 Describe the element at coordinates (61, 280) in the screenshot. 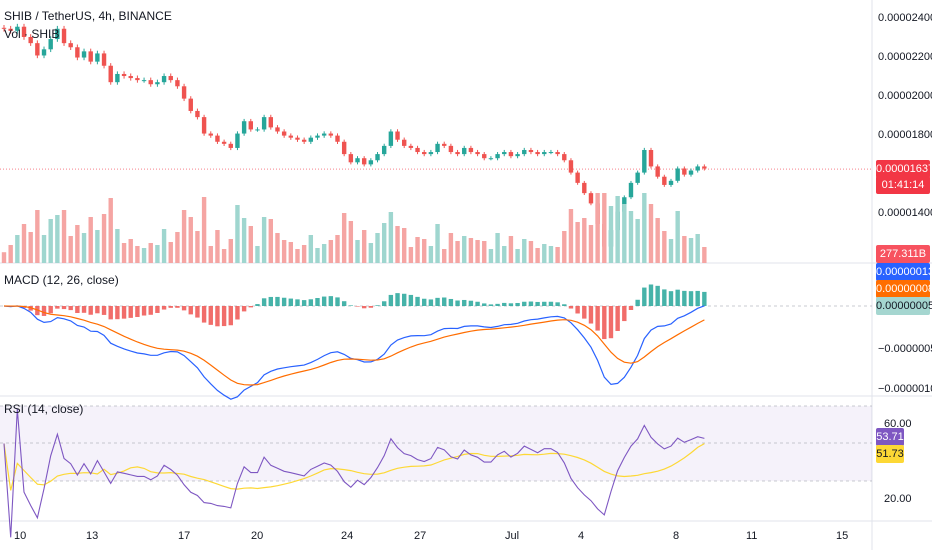

I see `macd-legend: MACD (12, 26, close)` at that location.